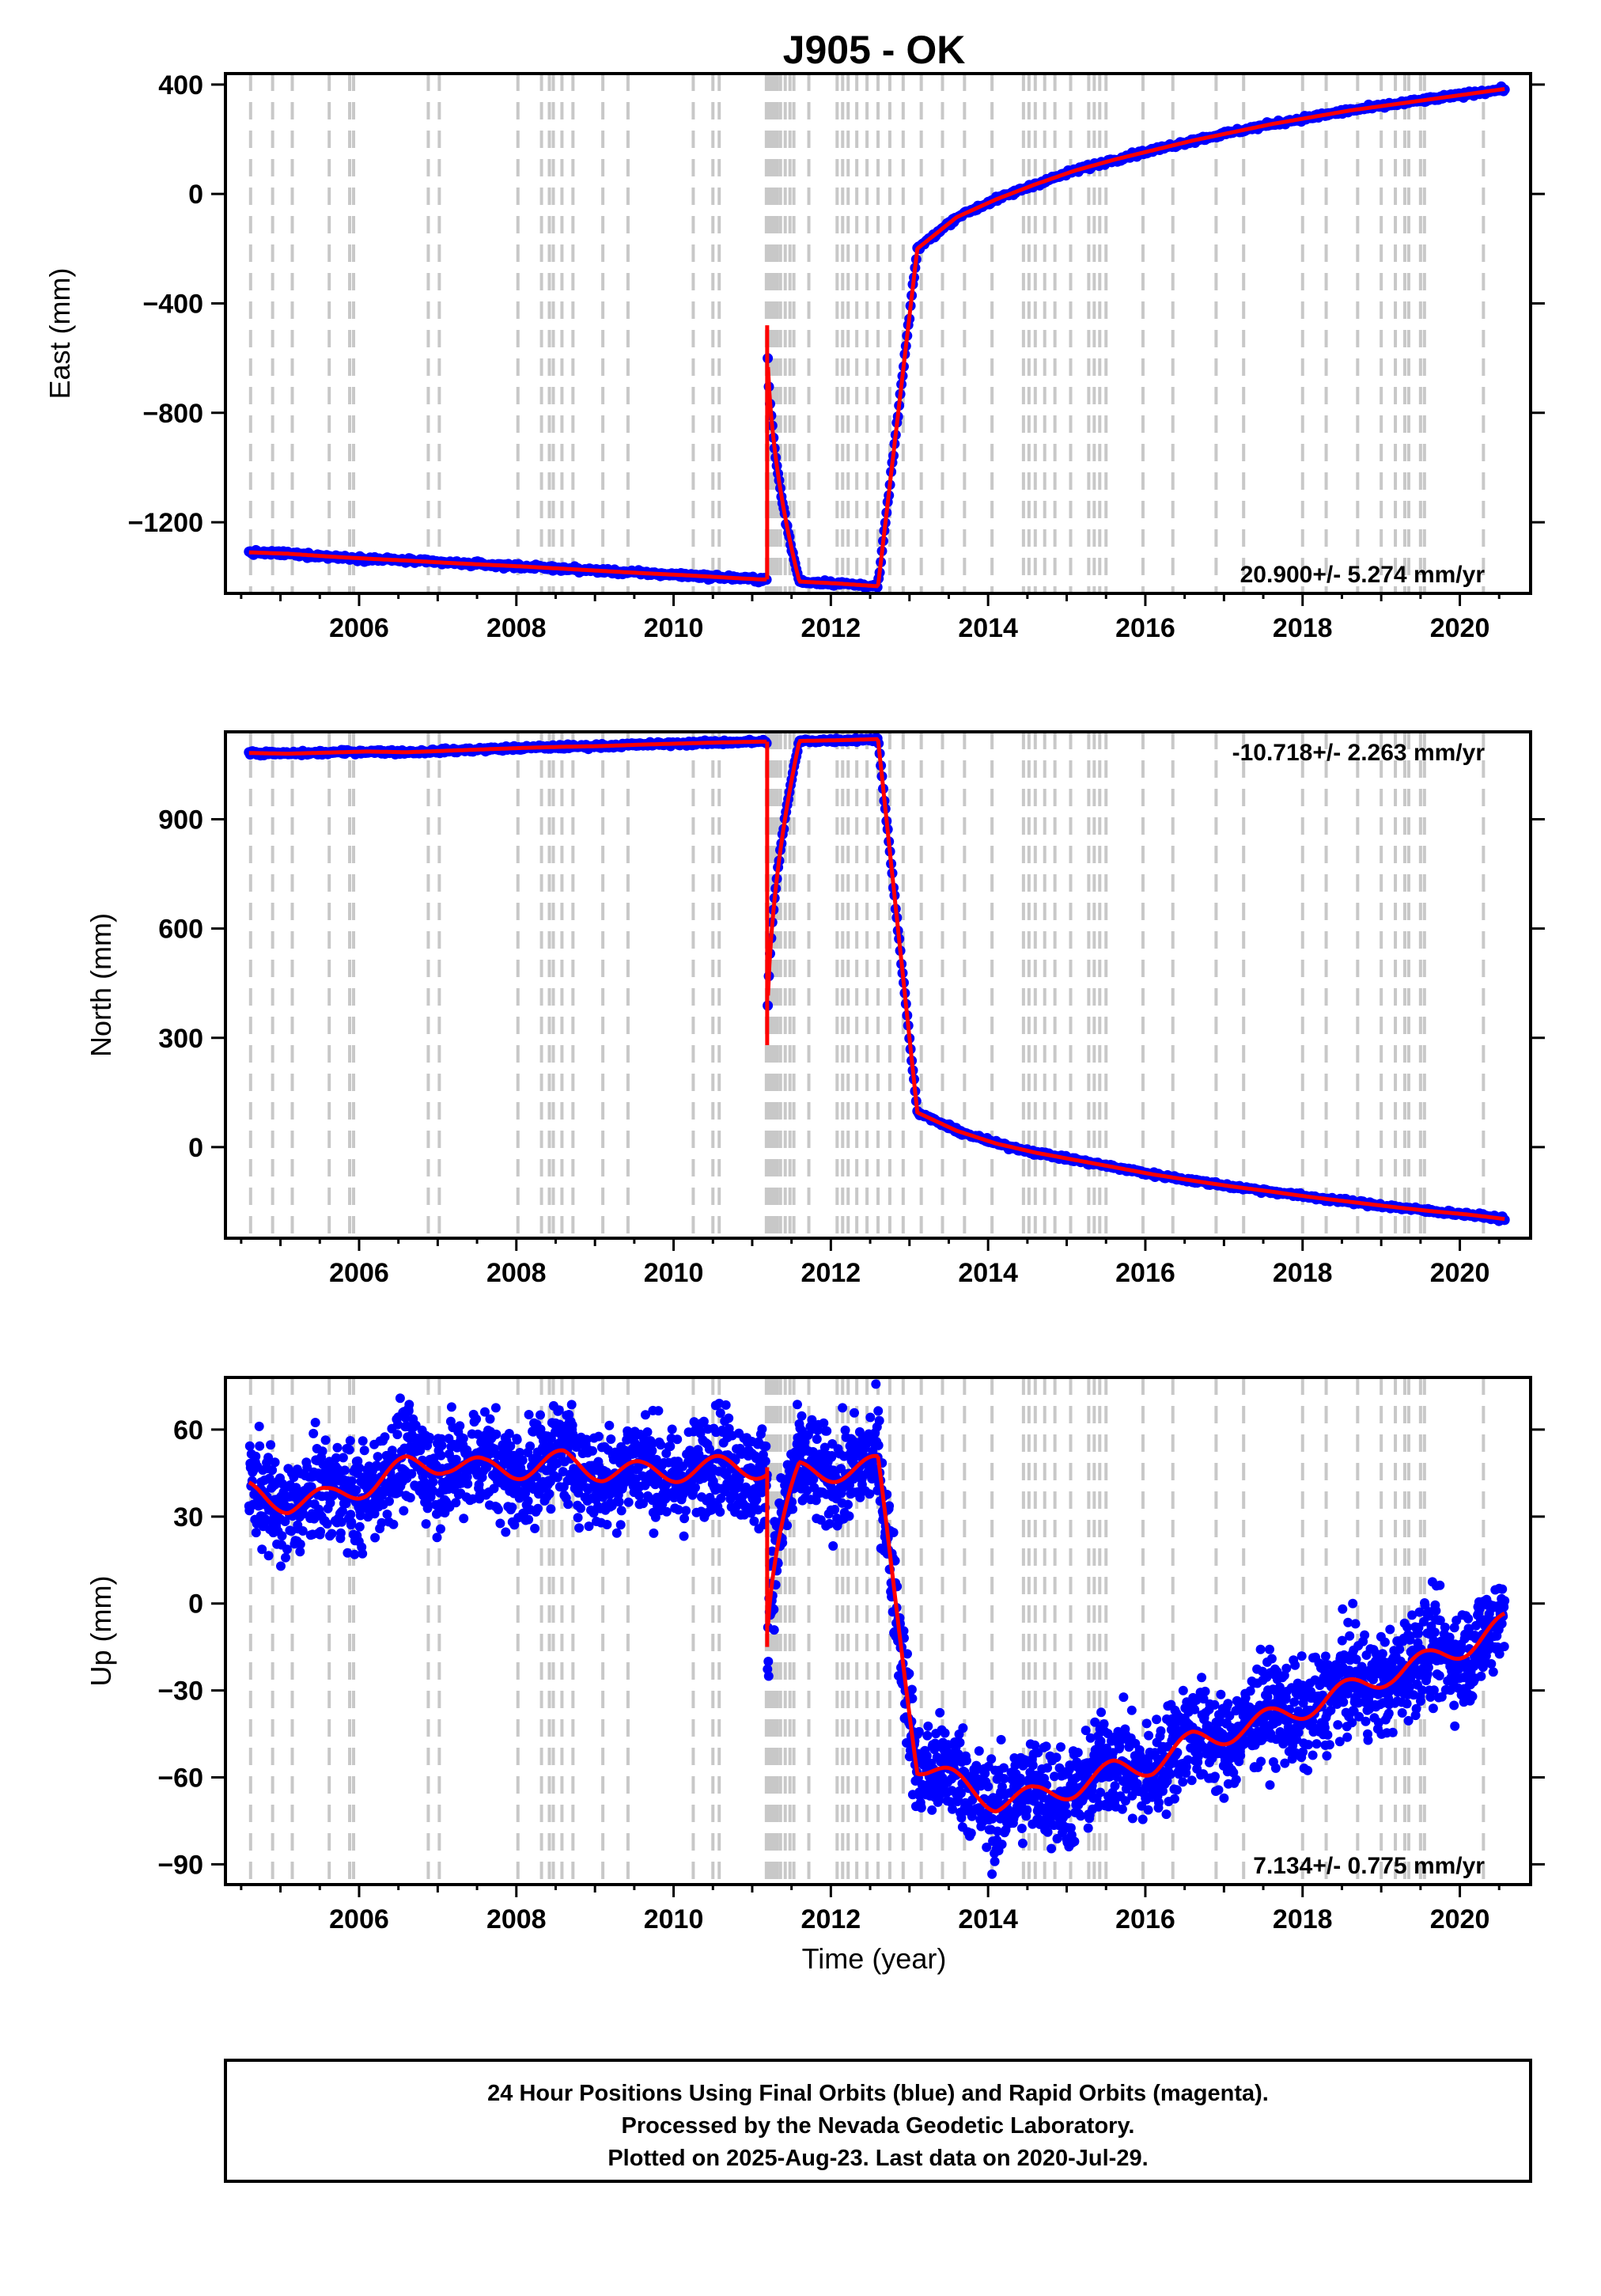  What do you see at coordinates (181, 1039) in the screenshot?
I see `y-tick-label: 300` at bounding box center [181, 1039].